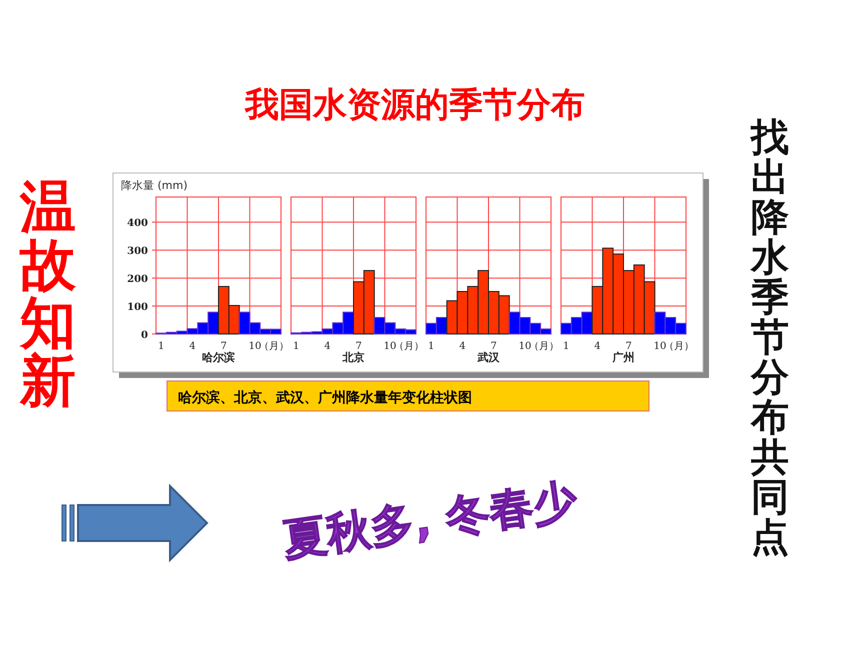  Describe the element at coordinates (137, 252) in the screenshot. I see `y-tick-label: 300` at that location.